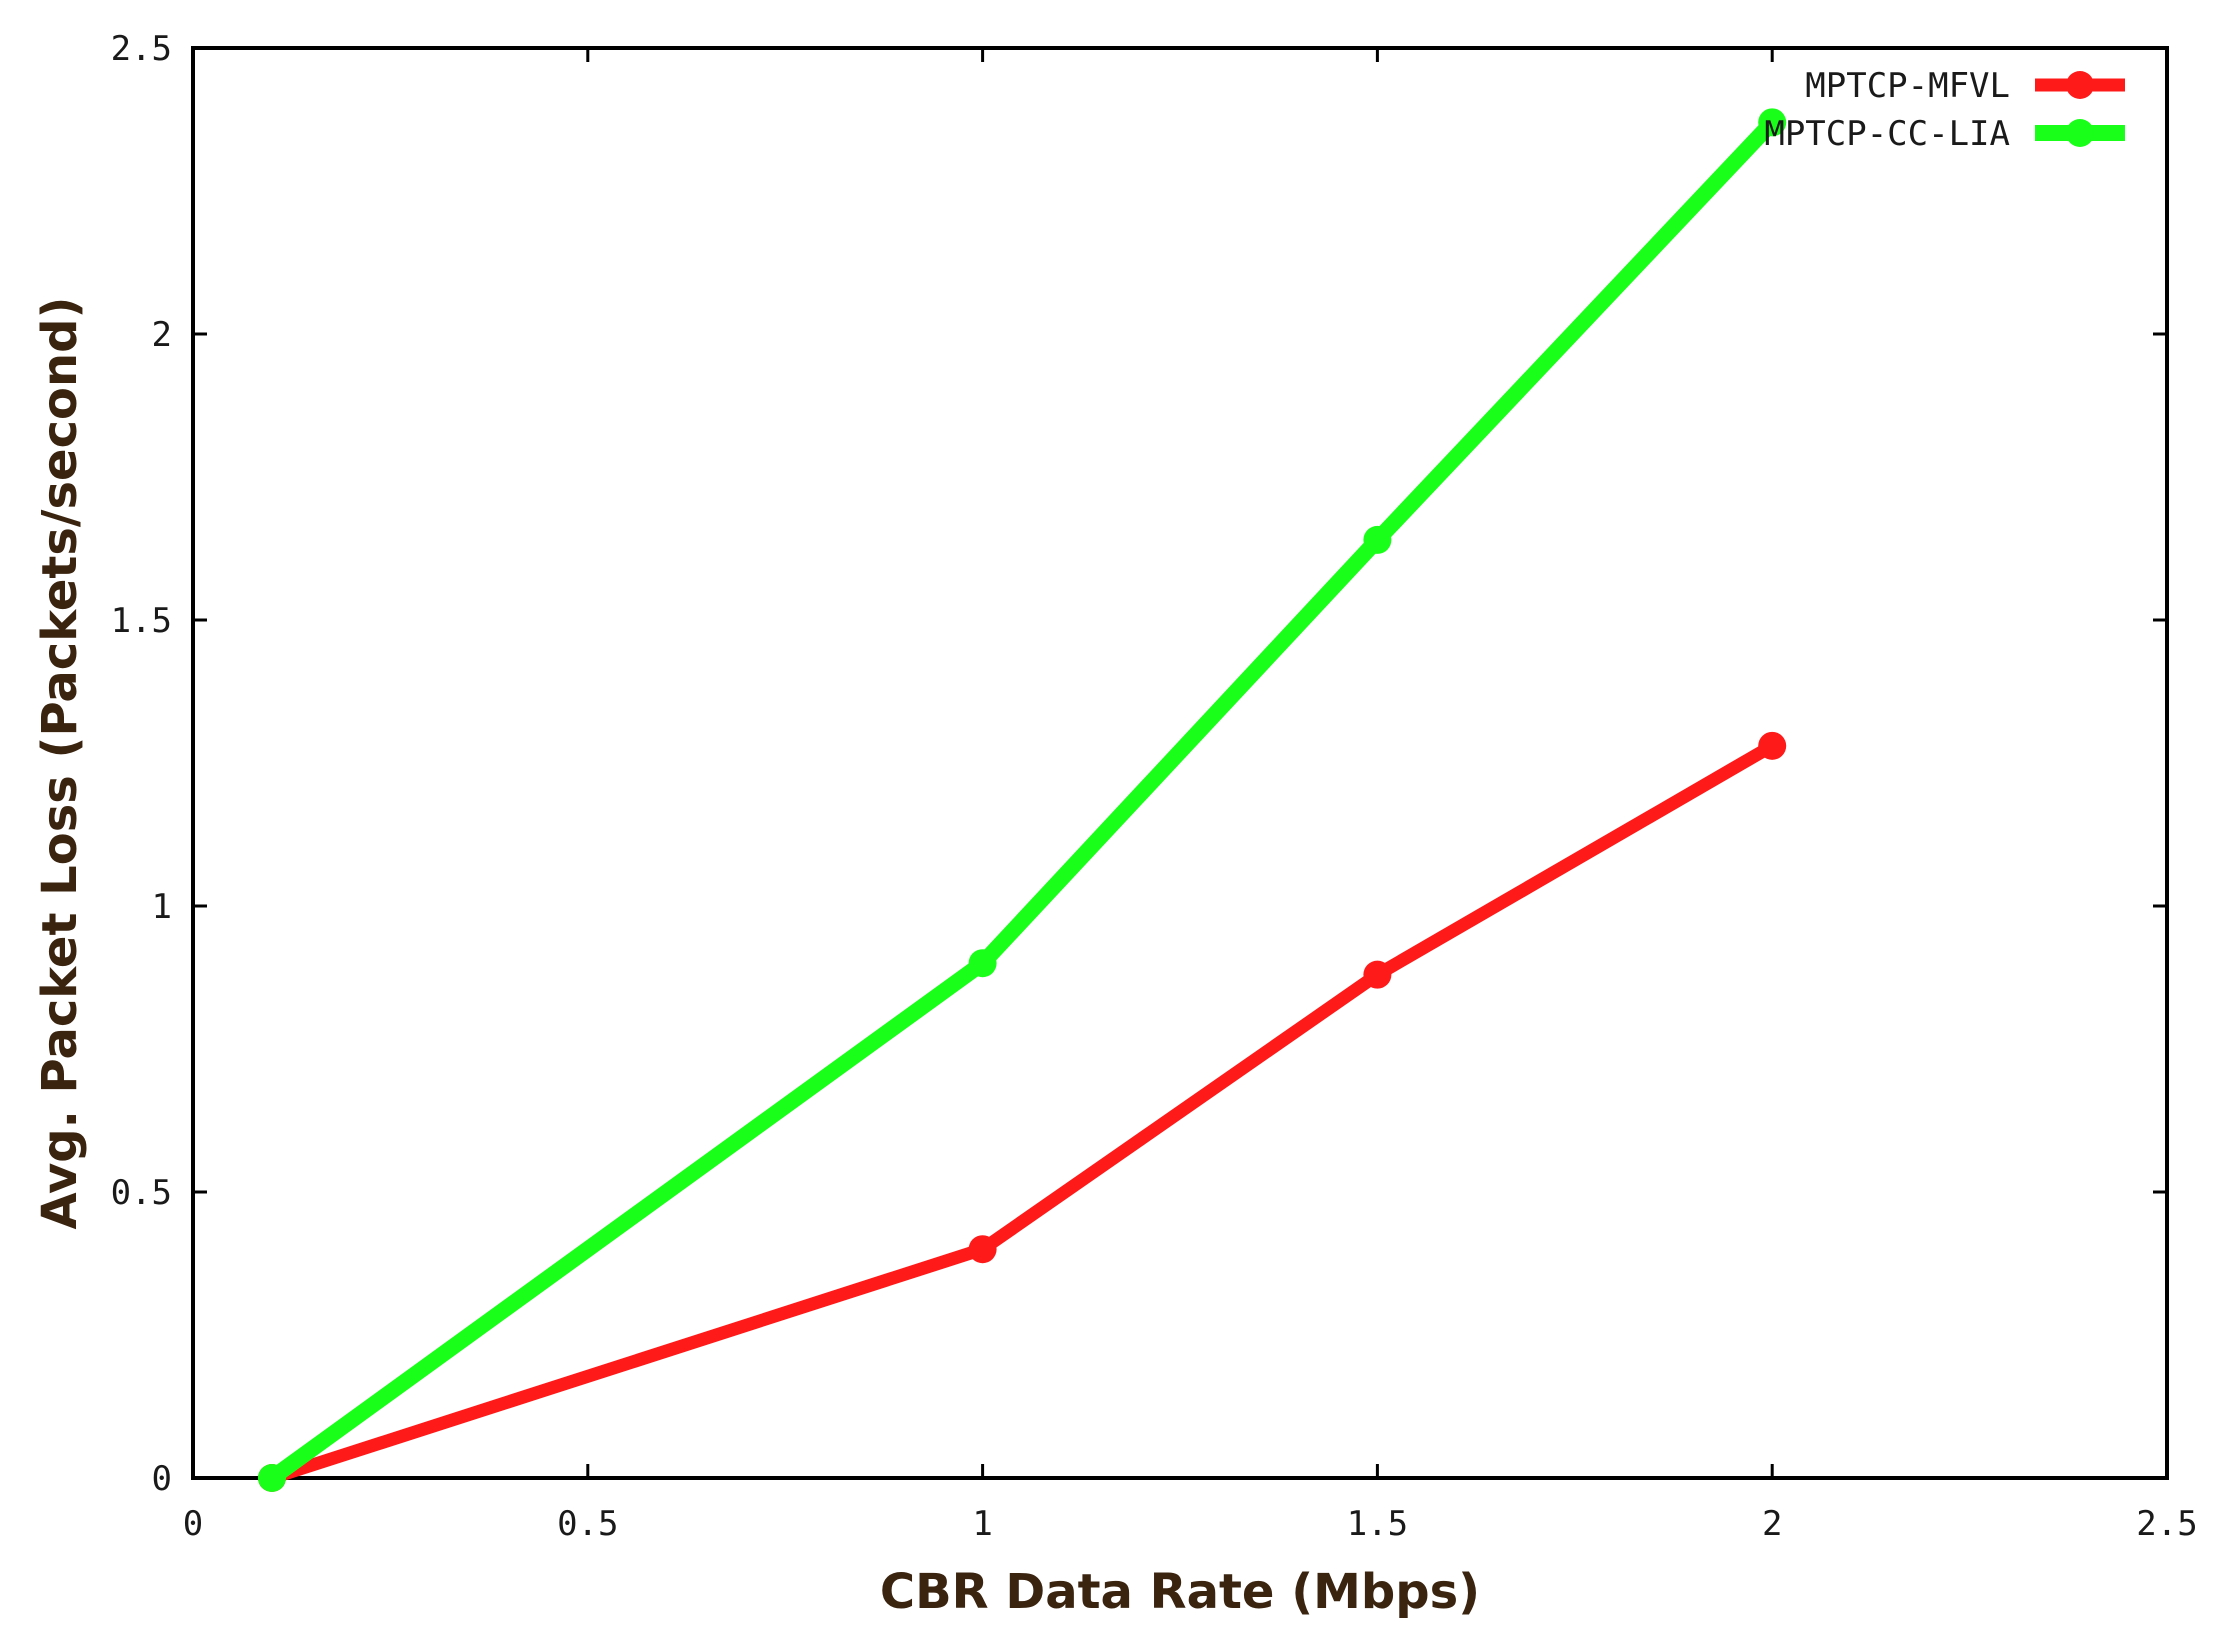 The image size is (2226, 1637). I want to click on x-tick-label: 1.5, so click(1377, 1524).